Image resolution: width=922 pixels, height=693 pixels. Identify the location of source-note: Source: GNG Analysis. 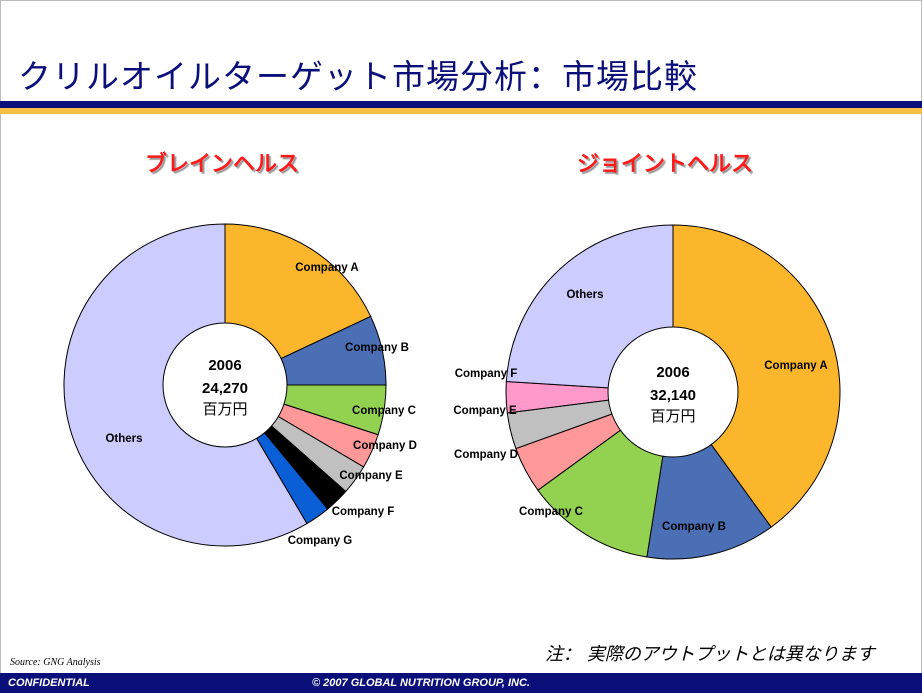
(55, 662).